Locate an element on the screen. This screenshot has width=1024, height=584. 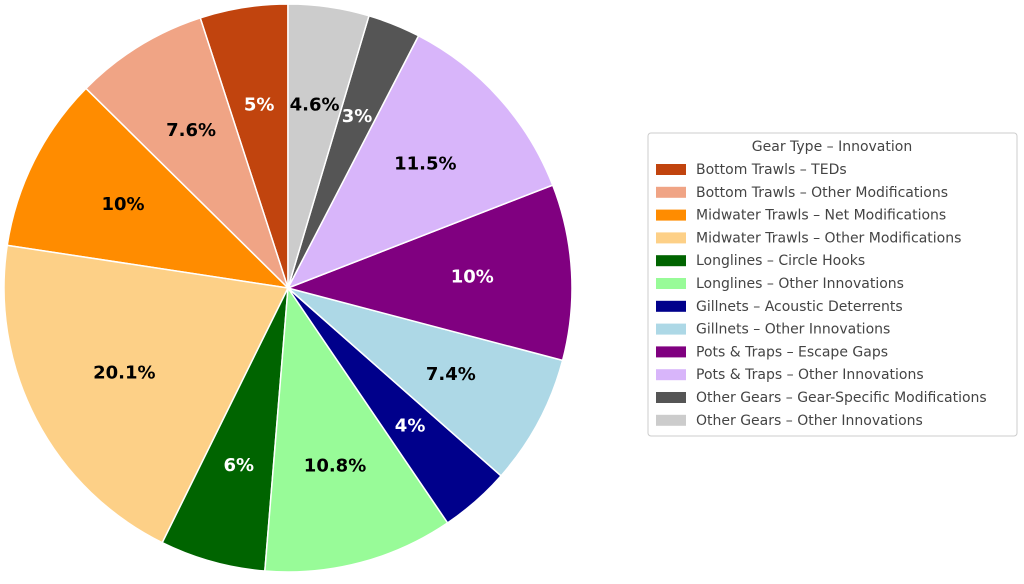
data-label: 4.6% is located at coordinates (315, 104).